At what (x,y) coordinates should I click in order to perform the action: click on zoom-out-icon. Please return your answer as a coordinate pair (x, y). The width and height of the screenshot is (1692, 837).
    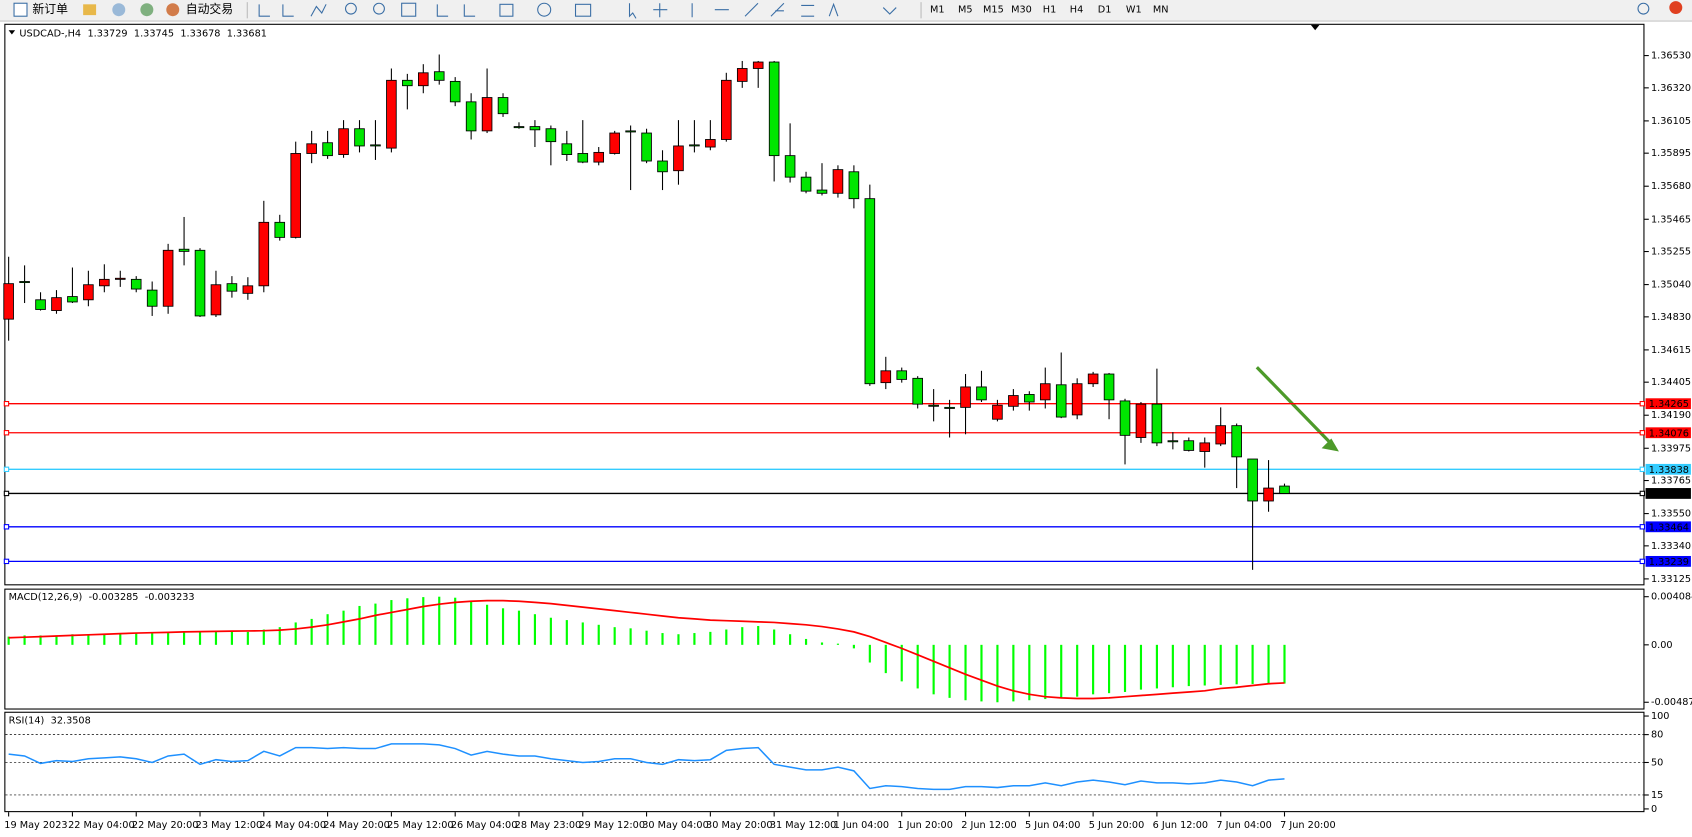
    Looking at the image, I should click on (379, 8).